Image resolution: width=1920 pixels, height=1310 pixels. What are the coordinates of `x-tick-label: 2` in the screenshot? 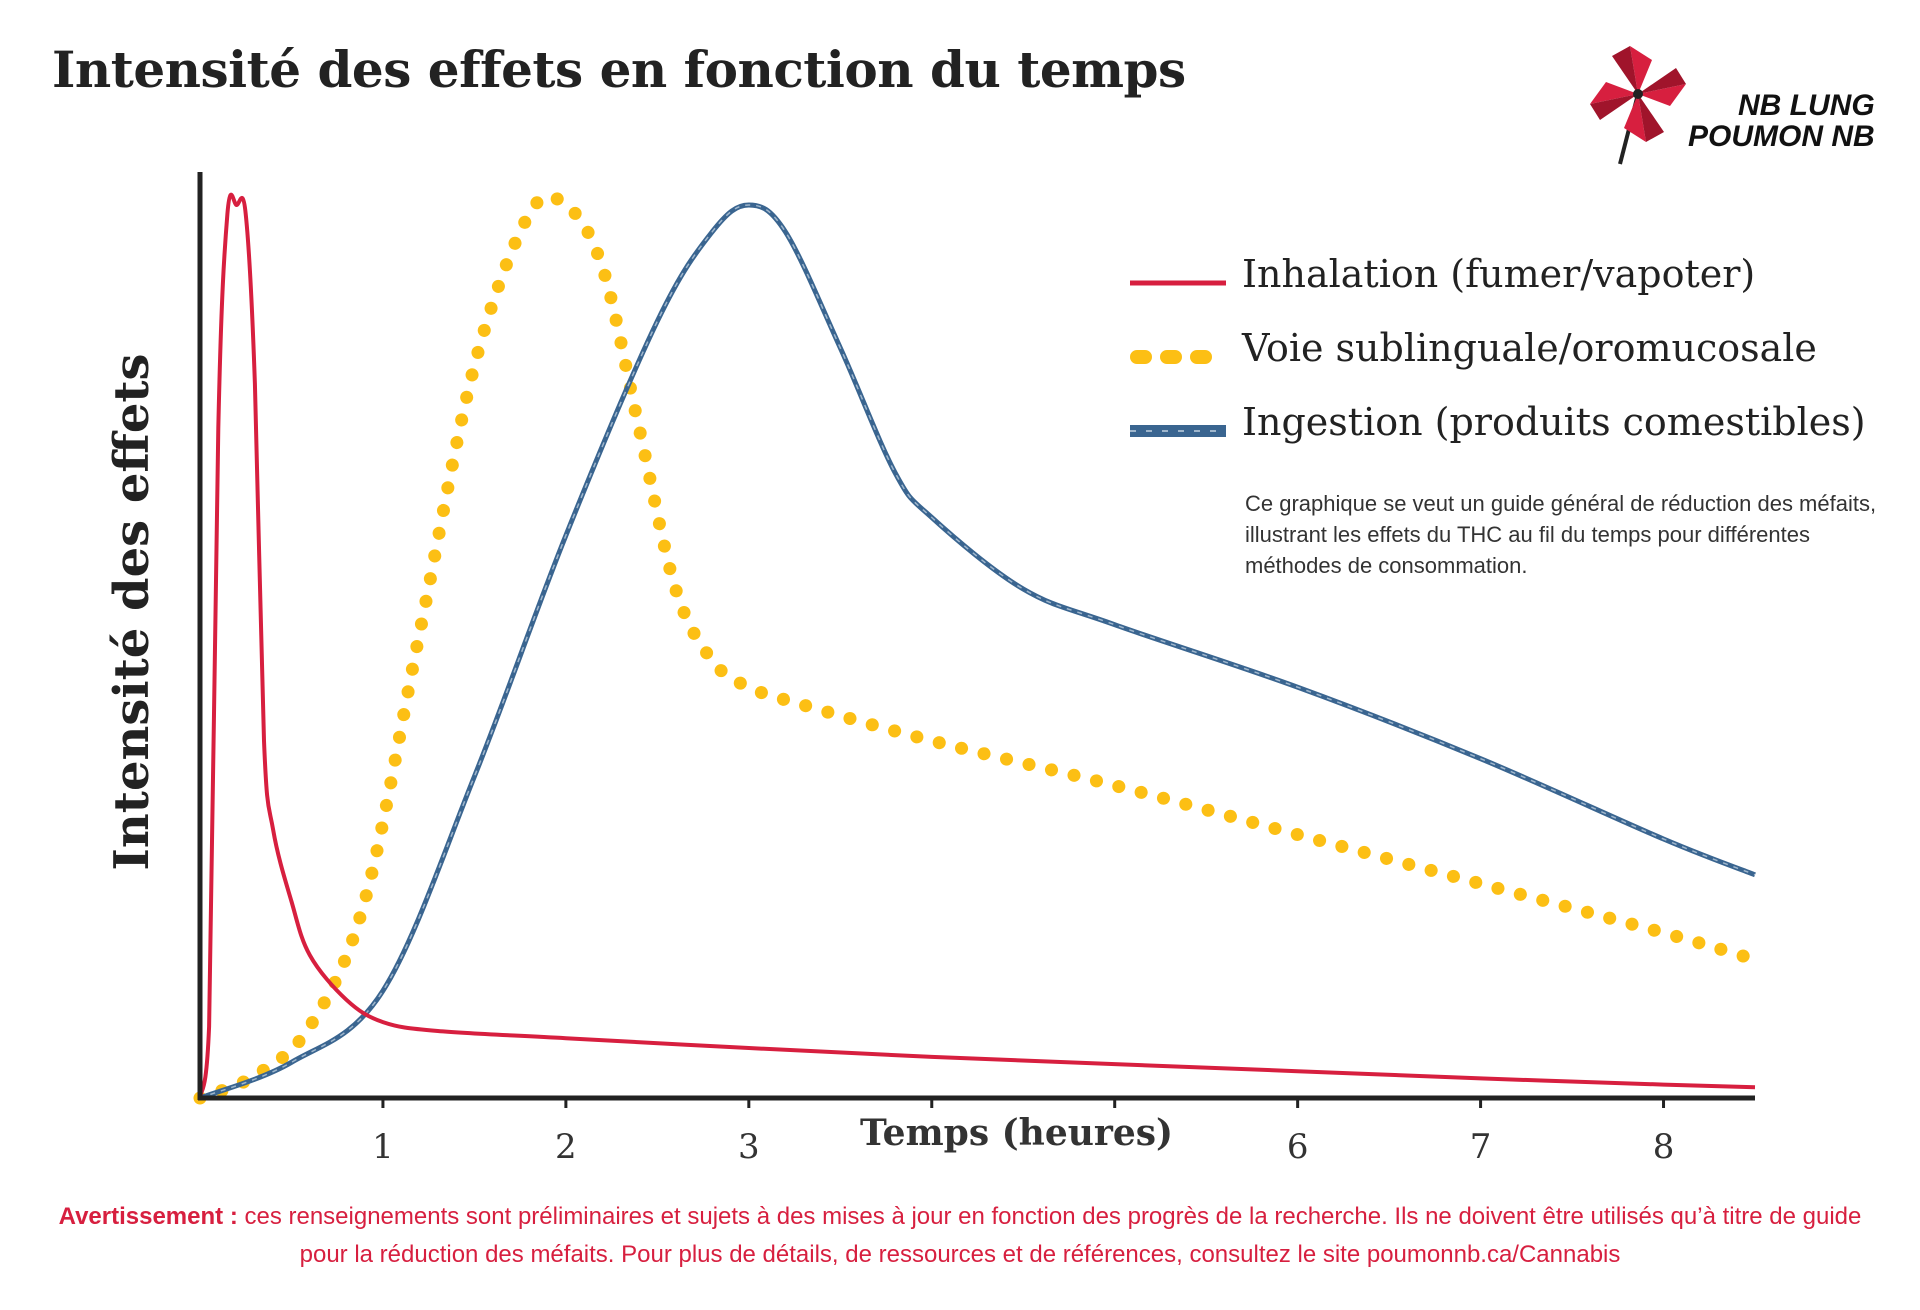 It's located at (566, 1147).